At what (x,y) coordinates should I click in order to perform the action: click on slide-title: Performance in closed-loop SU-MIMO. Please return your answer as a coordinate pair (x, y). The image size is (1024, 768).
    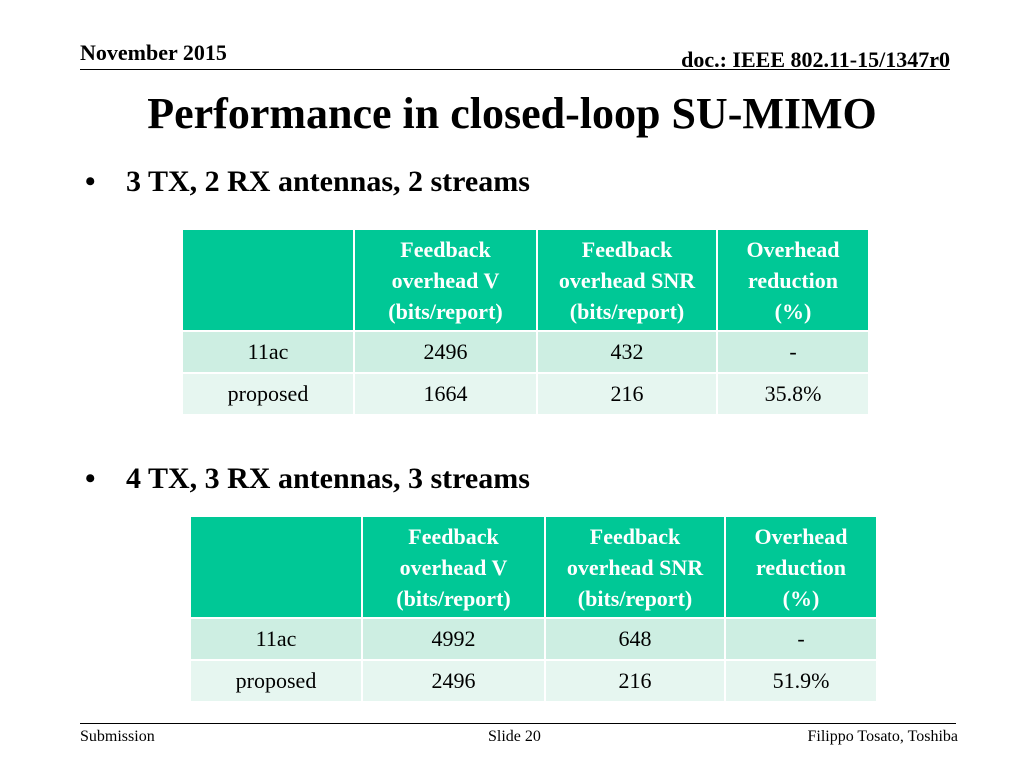
    Looking at the image, I should click on (512, 113).